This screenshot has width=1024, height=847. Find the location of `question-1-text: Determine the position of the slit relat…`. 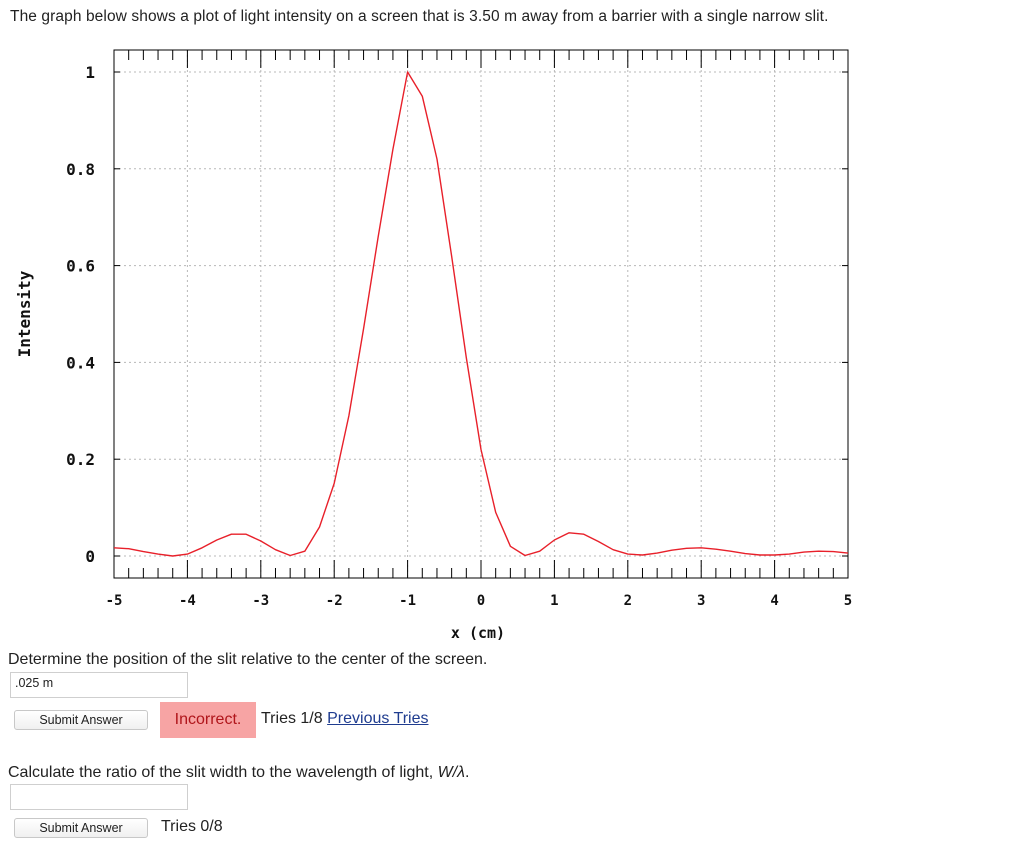

question-1-text: Determine the position of the slit relat… is located at coordinates (248, 659).